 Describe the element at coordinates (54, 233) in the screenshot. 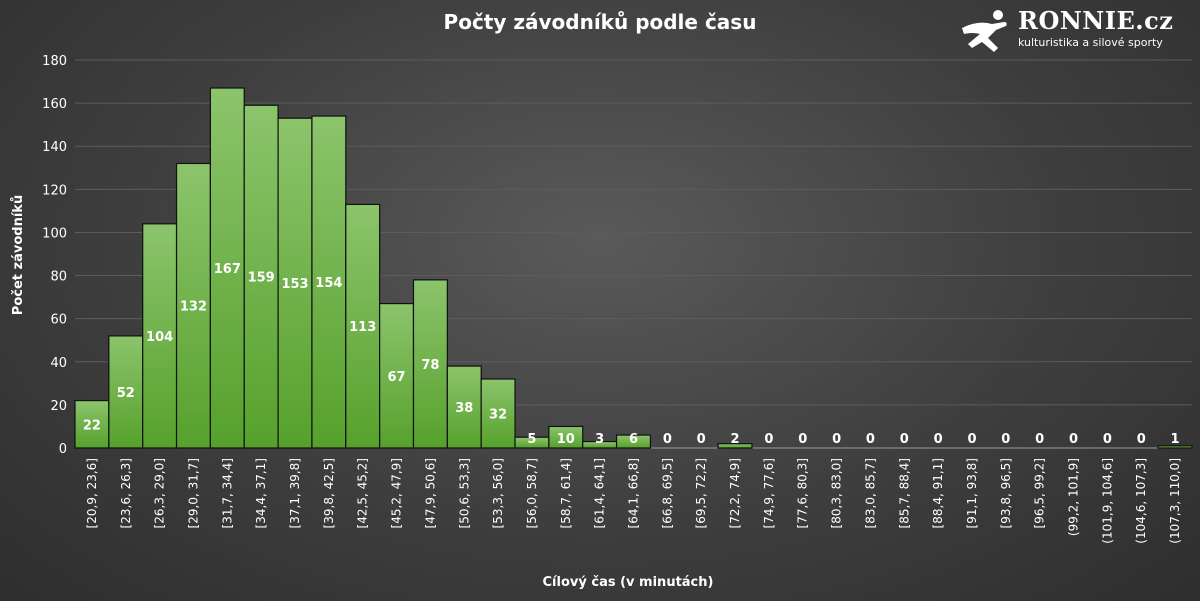

I see `y-tick-label: 100` at that location.